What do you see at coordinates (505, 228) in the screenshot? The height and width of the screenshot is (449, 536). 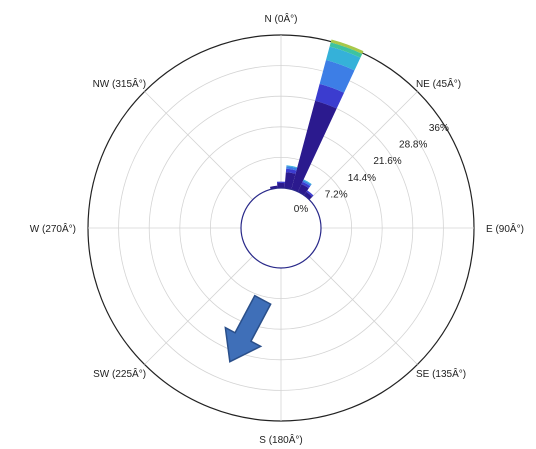 I see `direction-label-e: E (90Â°)` at bounding box center [505, 228].